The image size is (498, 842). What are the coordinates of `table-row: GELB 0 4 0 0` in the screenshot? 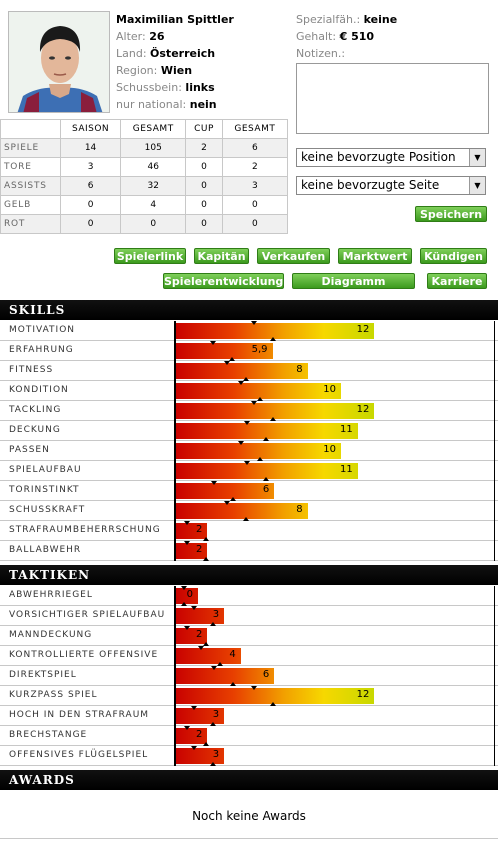 It's located at (144, 205).